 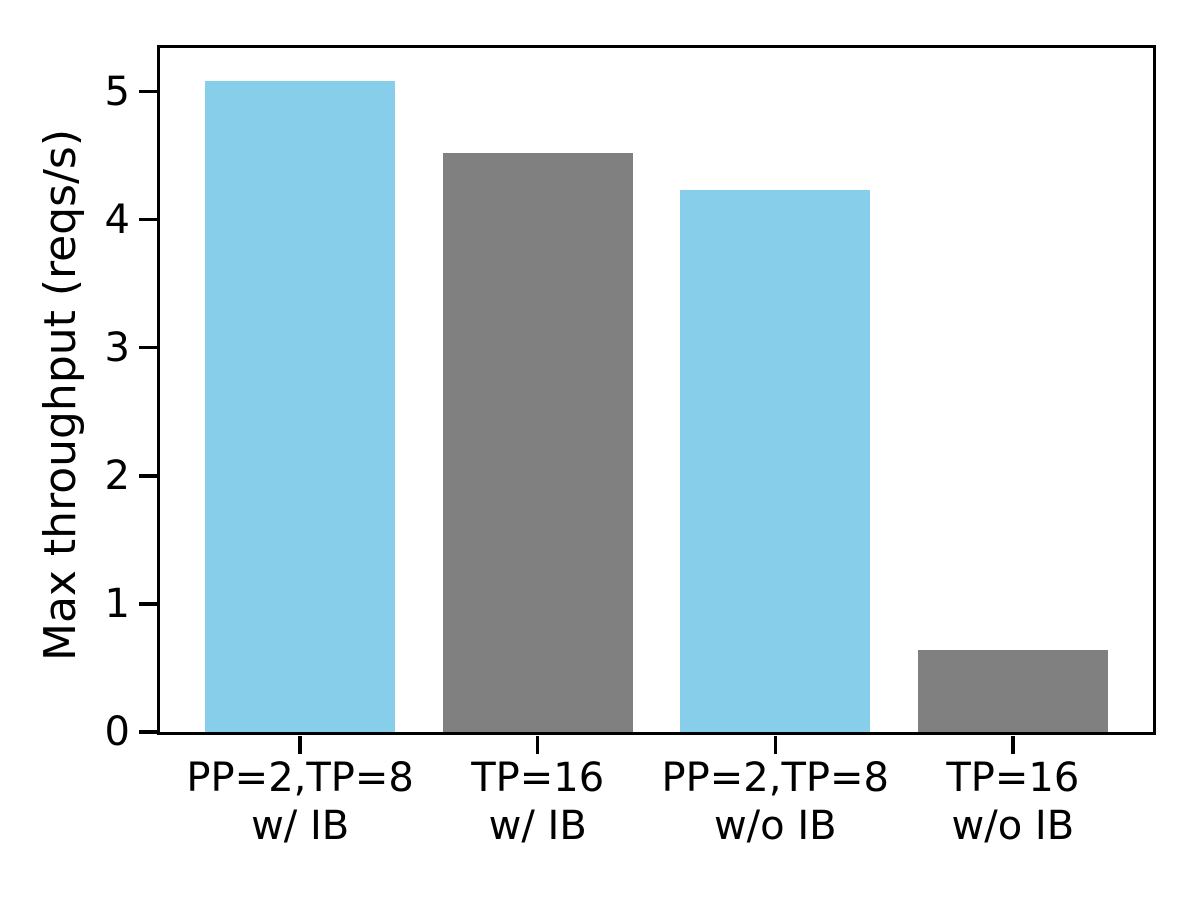 What do you see at coordinates (117, 732) in the screenshot?
I see `y-tick-label-0: 0` at bounding box center [117, 732].